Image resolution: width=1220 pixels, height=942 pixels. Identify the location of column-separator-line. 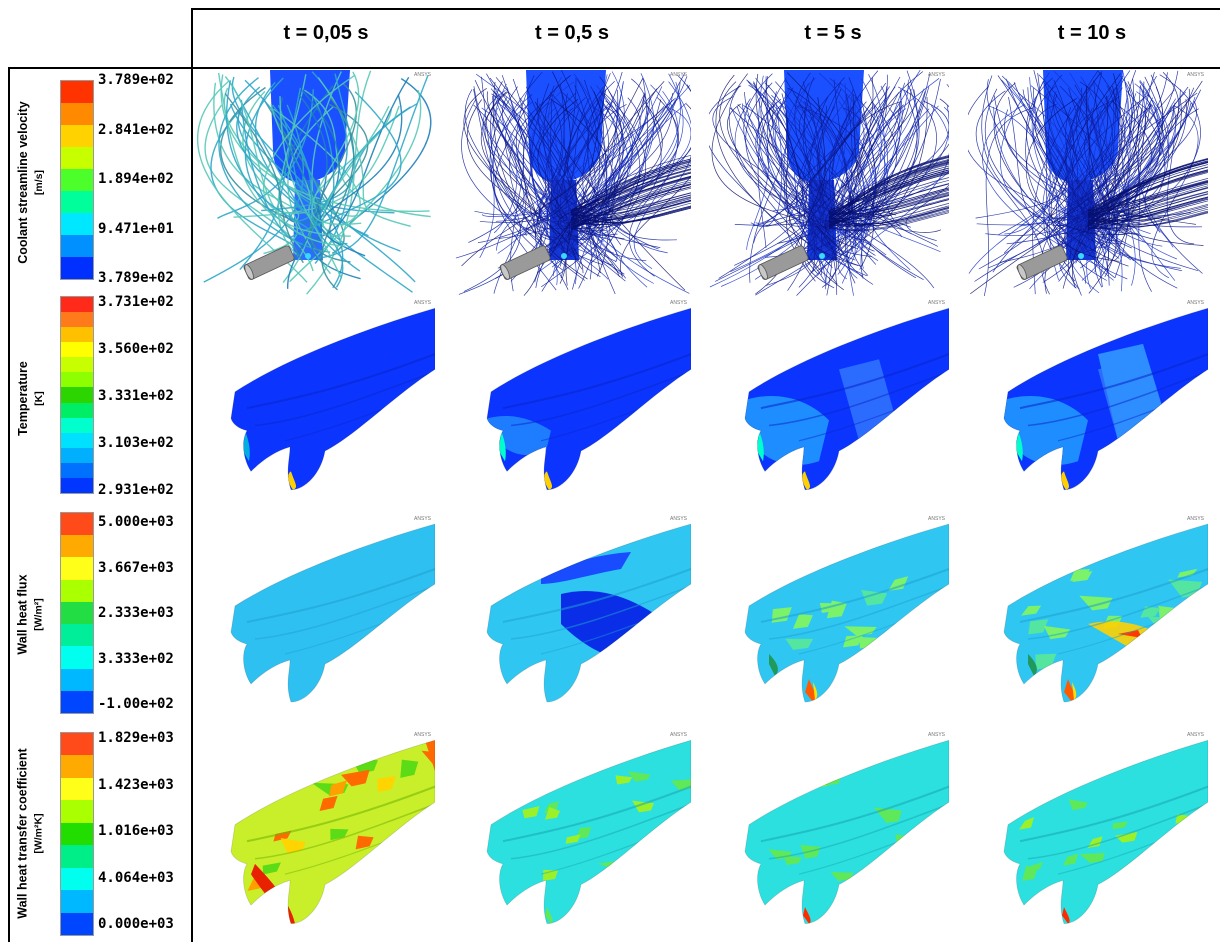
(192, 475).